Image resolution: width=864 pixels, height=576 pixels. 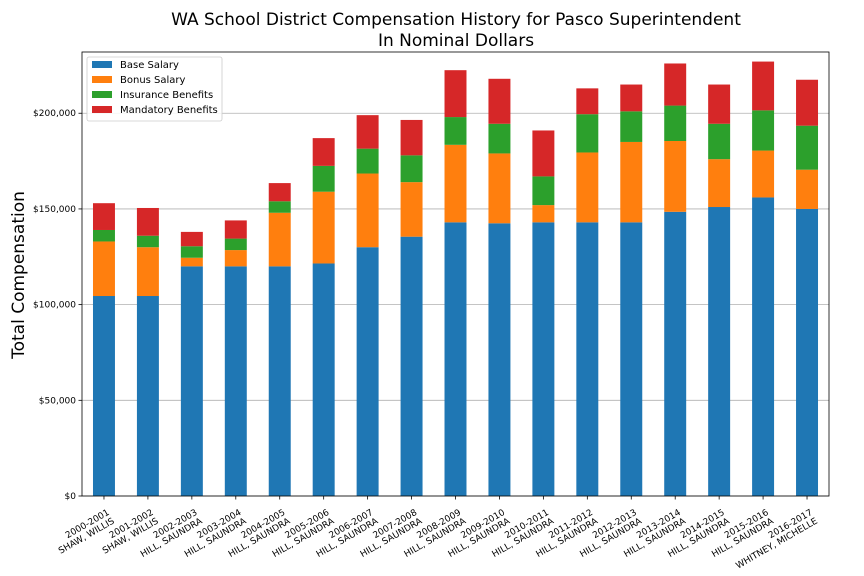 I want to click on y-axis-ticks: $0 $50,000 $100,000 $150,000 $200,000, so click(x=57, y=305).